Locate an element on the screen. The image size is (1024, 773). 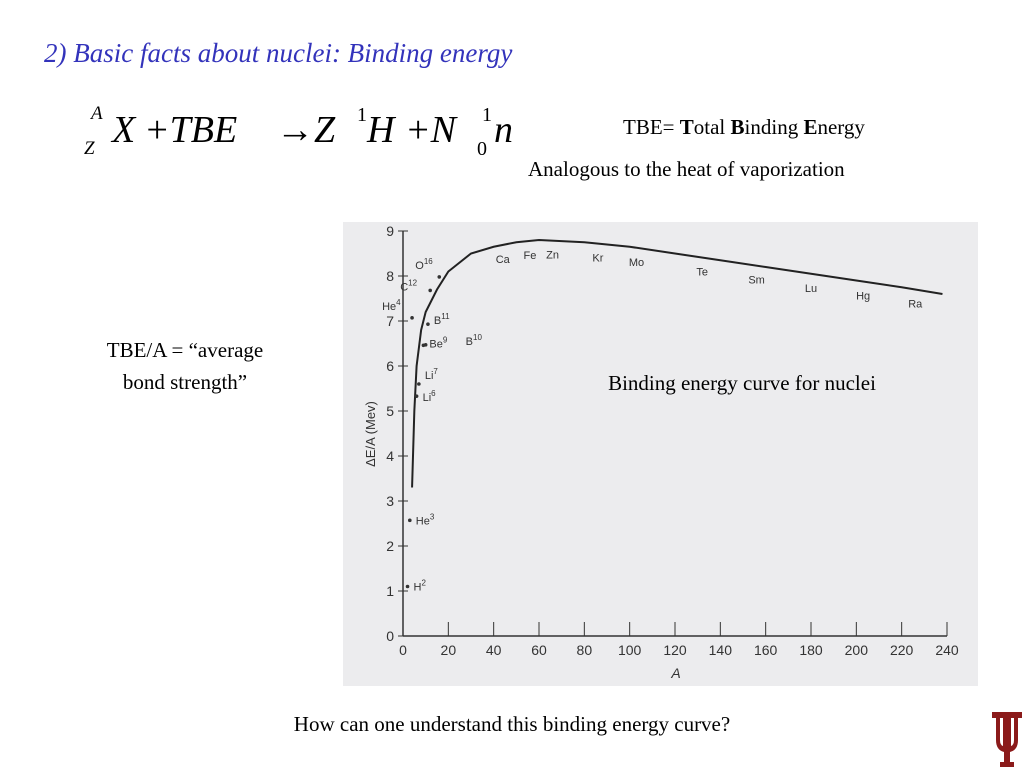
definition: TBE= Total Binding Energy is located at coordinates (744, 127).